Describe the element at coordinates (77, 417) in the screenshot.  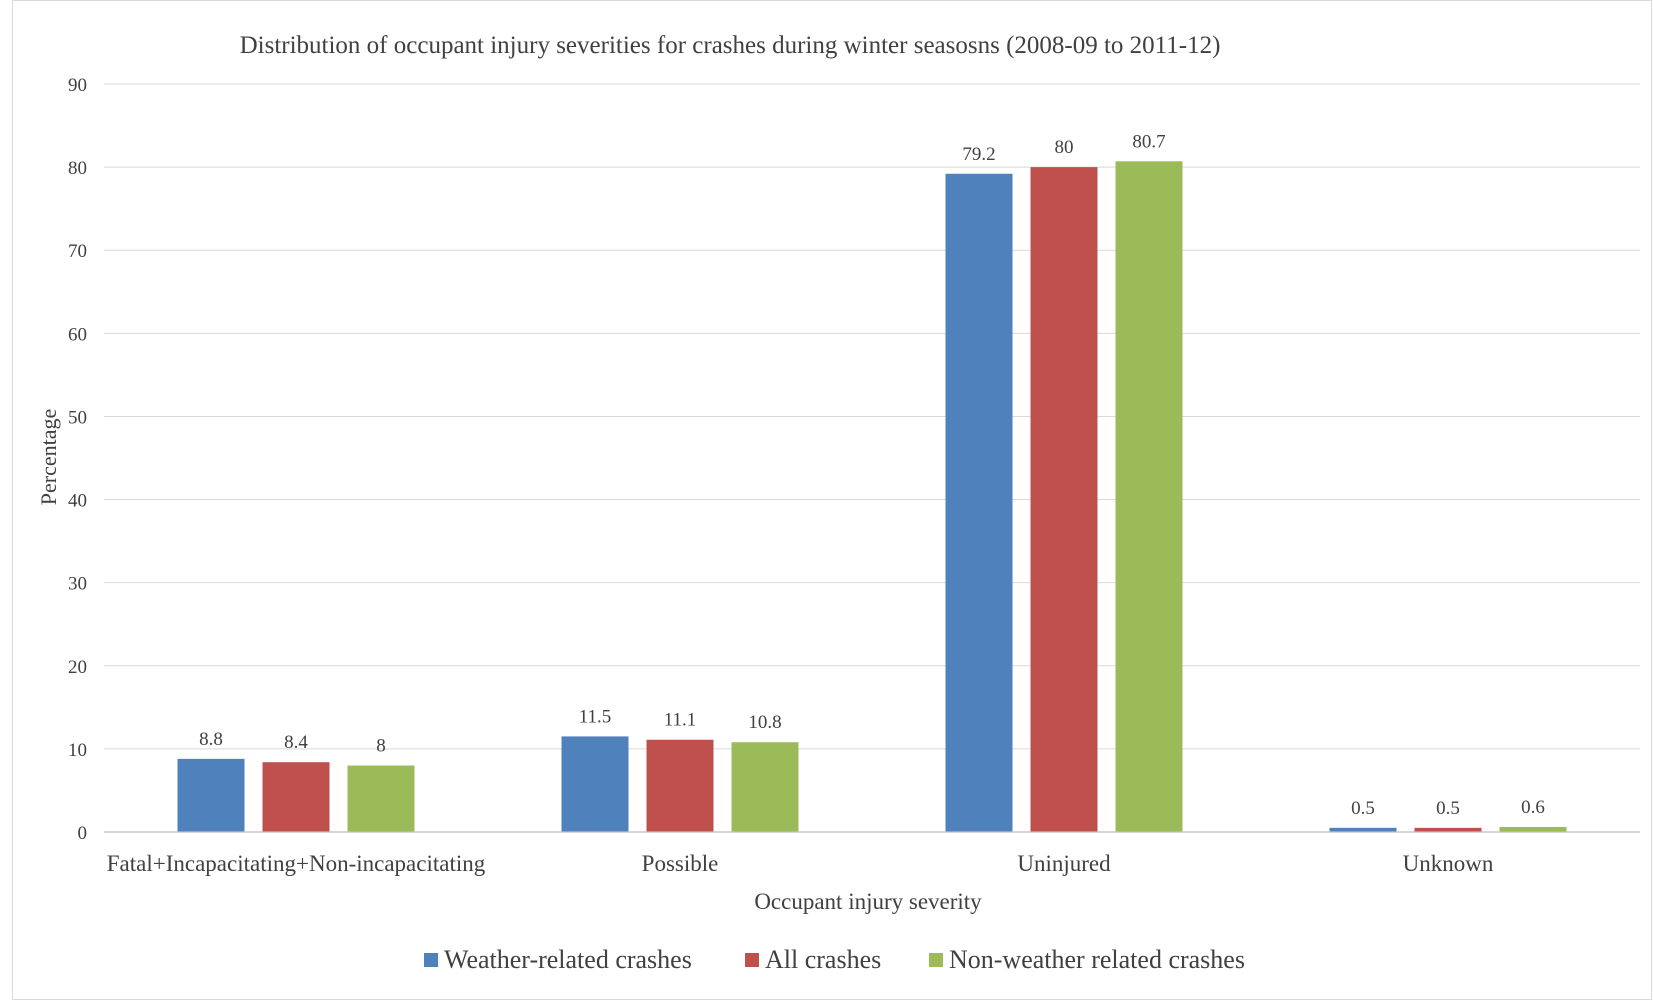
I see `y-tick-label: 50` at that location.